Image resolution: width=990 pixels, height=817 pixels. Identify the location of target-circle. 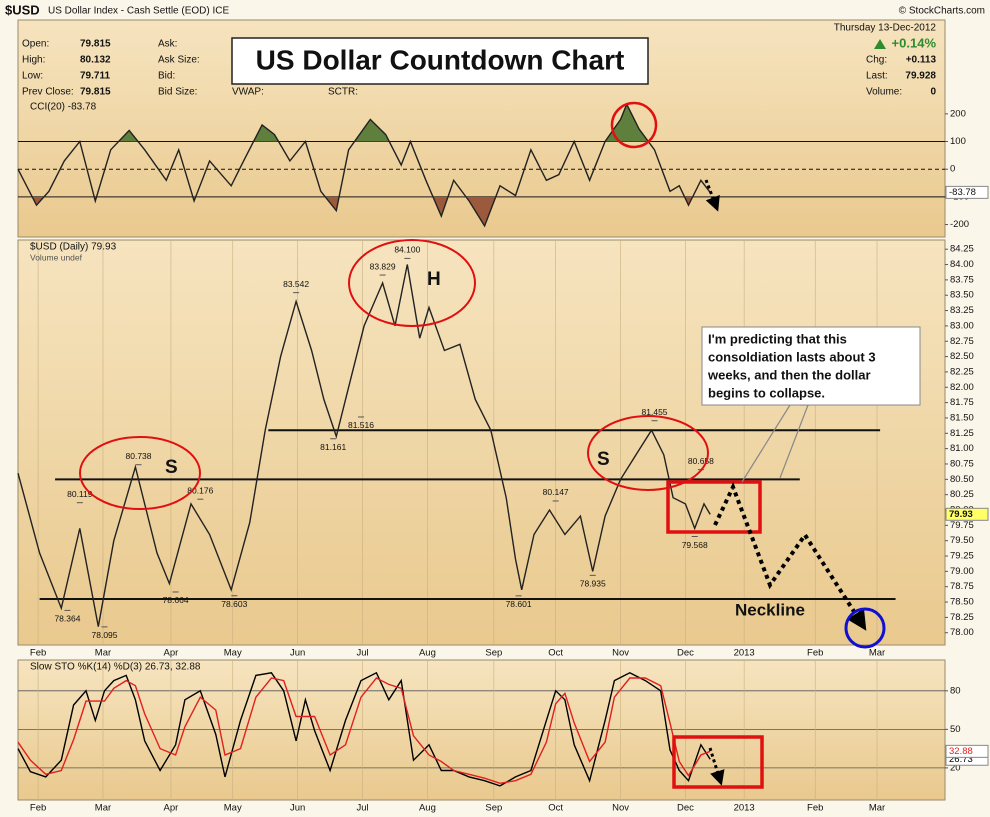
(865, 628).